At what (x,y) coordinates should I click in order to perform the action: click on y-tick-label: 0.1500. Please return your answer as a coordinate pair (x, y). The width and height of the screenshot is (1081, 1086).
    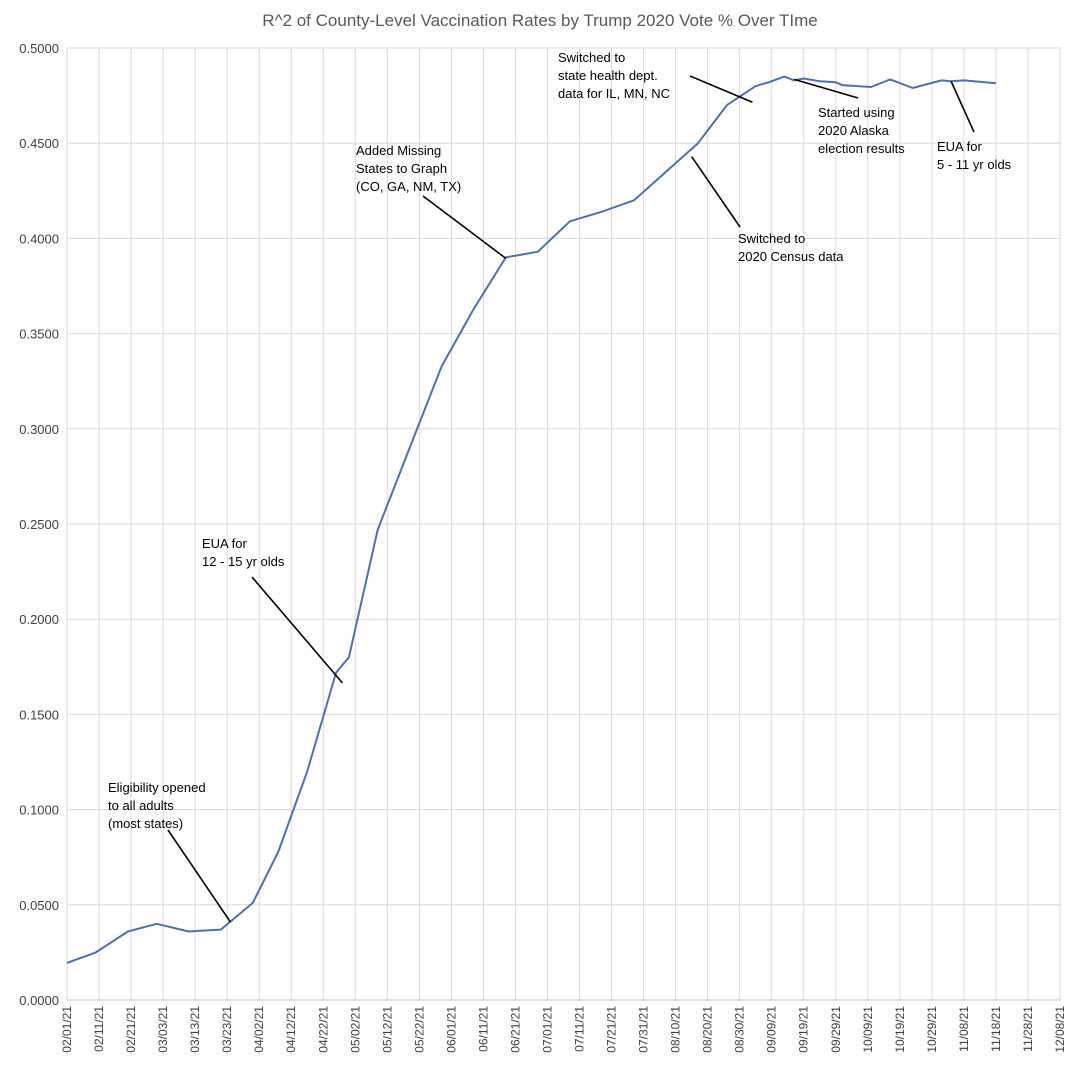
    Looking at the image, I should click on (39, 714).